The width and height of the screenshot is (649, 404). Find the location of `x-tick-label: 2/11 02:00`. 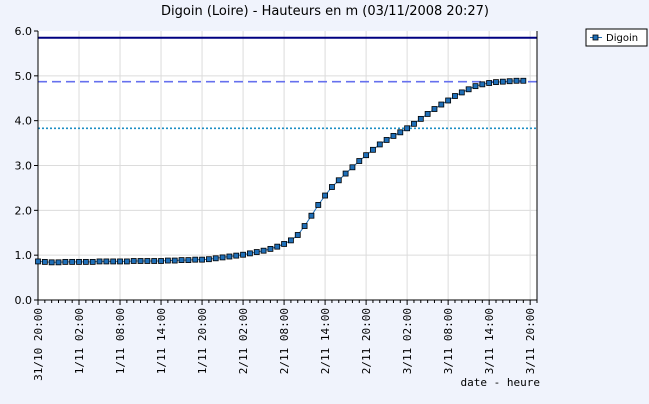

x-tick-label: 2/11 02:00 is located at coordinates (243, 341).